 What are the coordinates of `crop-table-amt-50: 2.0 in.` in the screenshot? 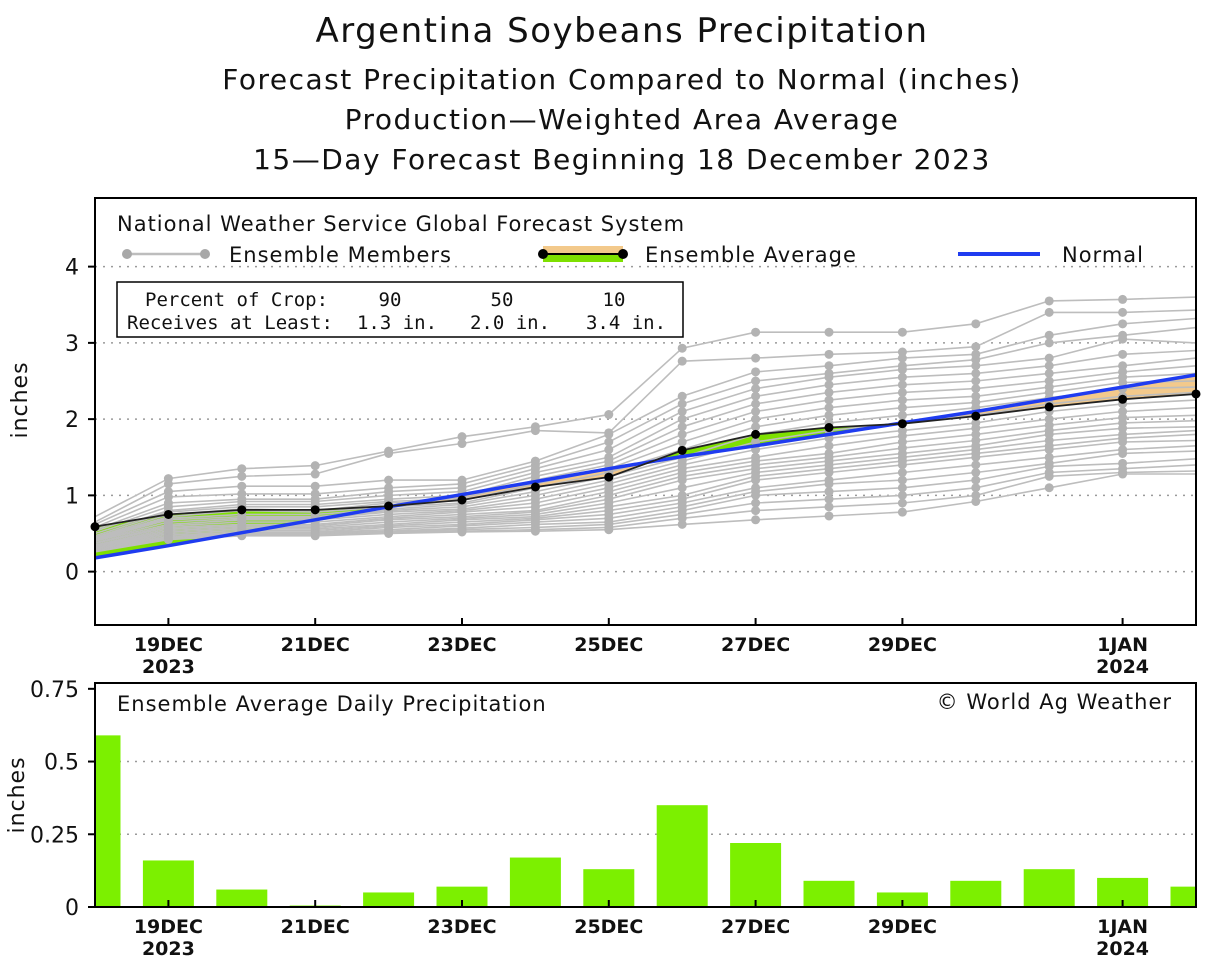 It's located at (510, 323).